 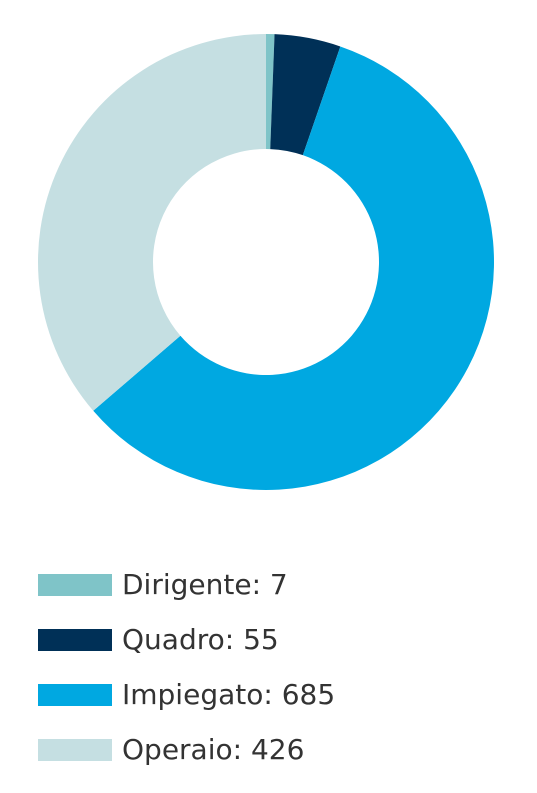 What do you see at coordinates (205, 584) in the screenshot?
I see `legend-label: Dirigente: 7` at bounding box center [205, 584].